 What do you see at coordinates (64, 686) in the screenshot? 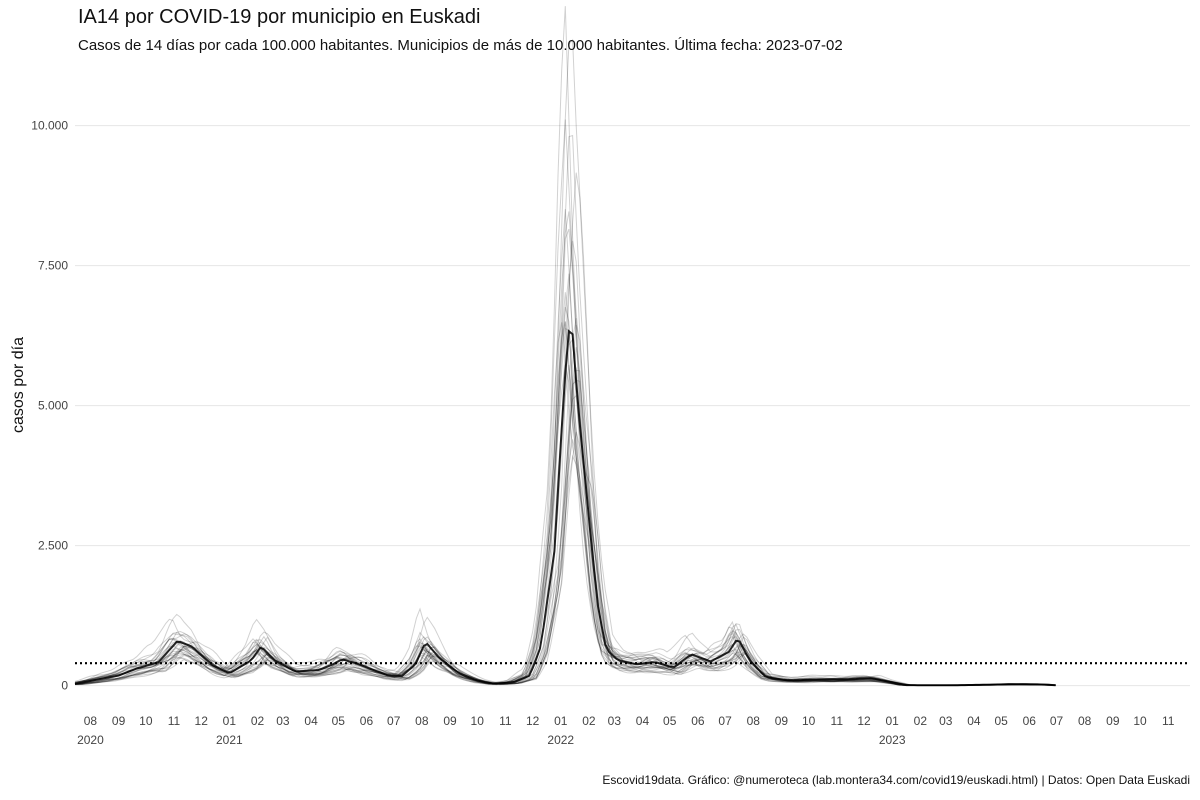
I see `y-tick-label: 0` at bounding box center [64, 686].